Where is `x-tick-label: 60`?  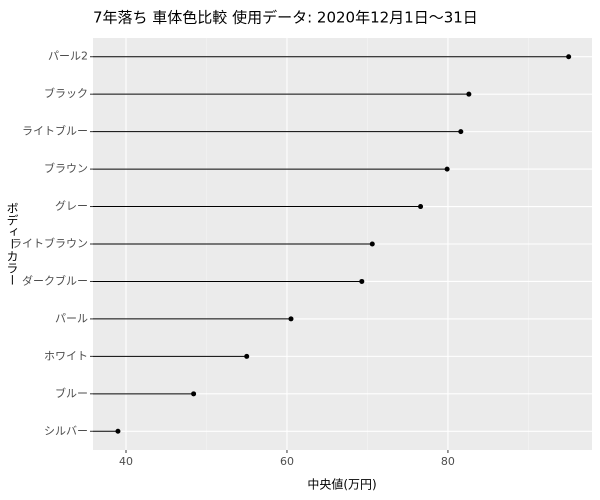
x-tick-label: 60 is located at coordinates (287, 461).